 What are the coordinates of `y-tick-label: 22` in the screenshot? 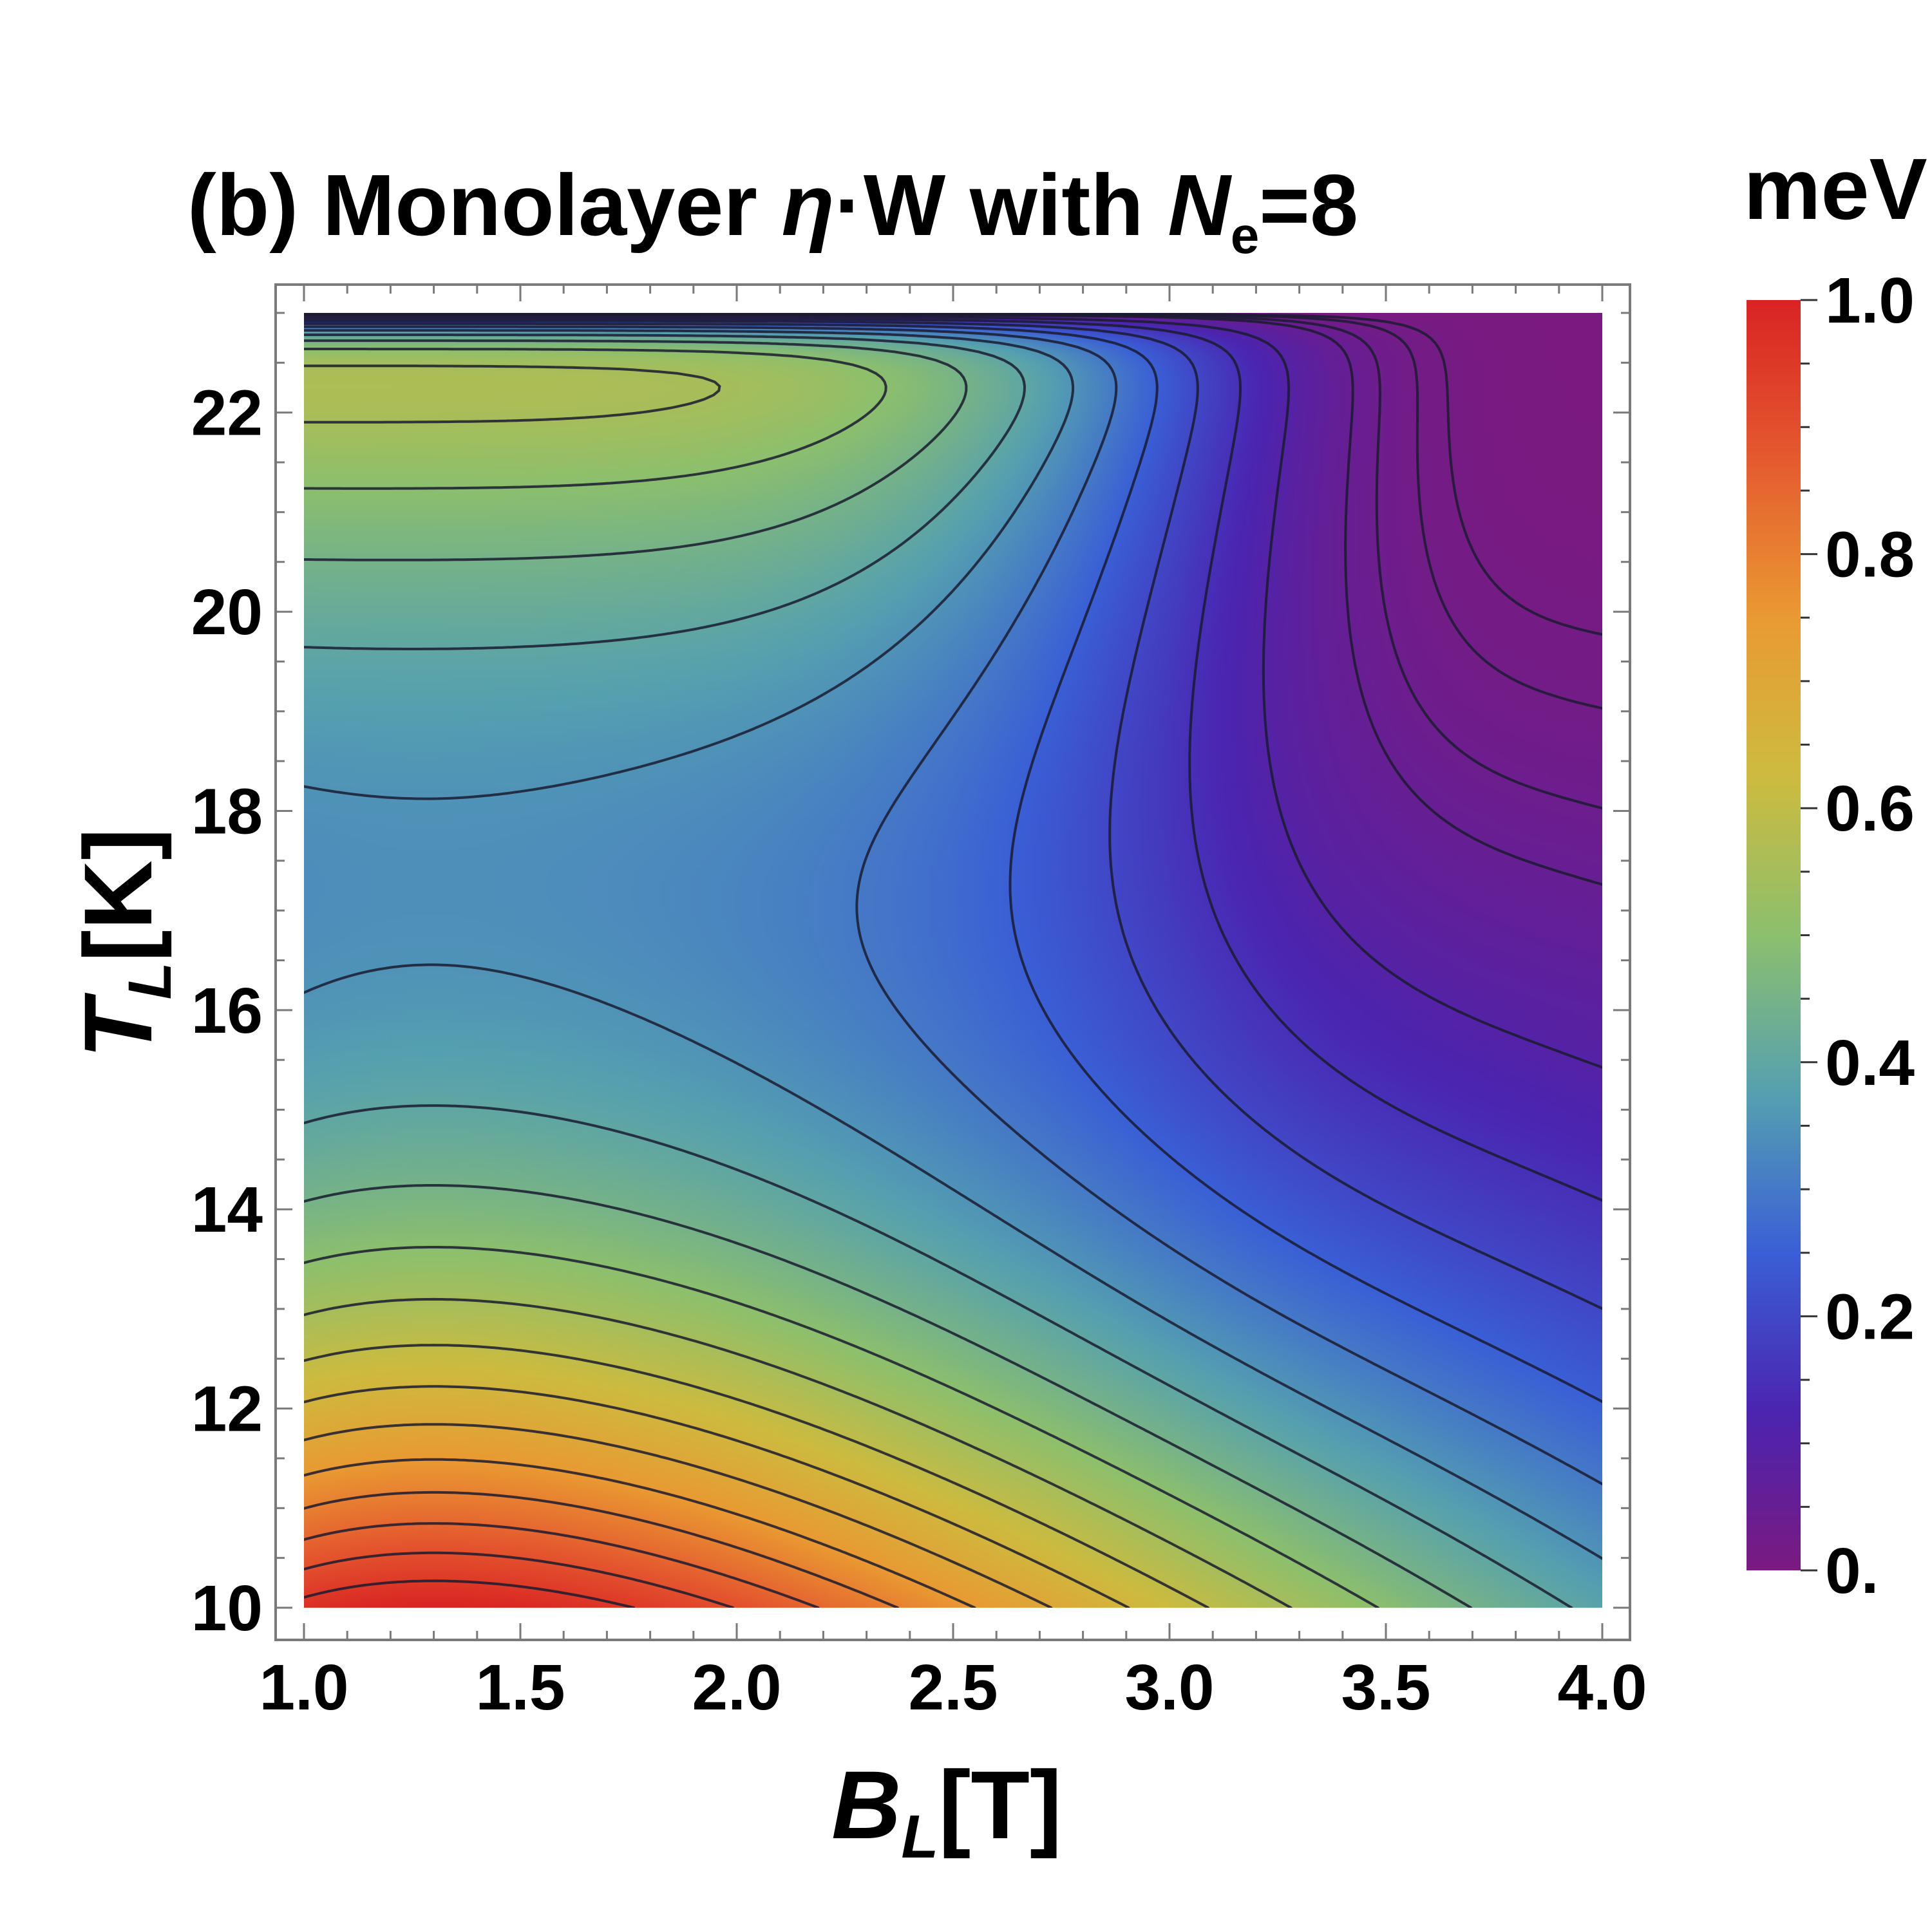 It's located at (227, 413).